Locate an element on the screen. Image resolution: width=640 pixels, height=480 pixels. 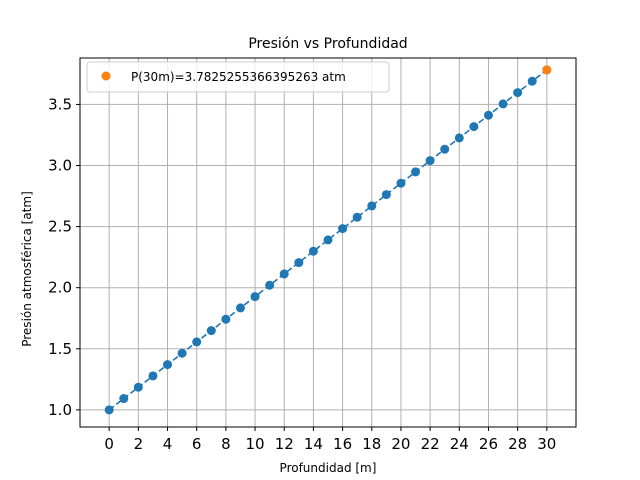
legend-box is located at coordinates (238, 77).